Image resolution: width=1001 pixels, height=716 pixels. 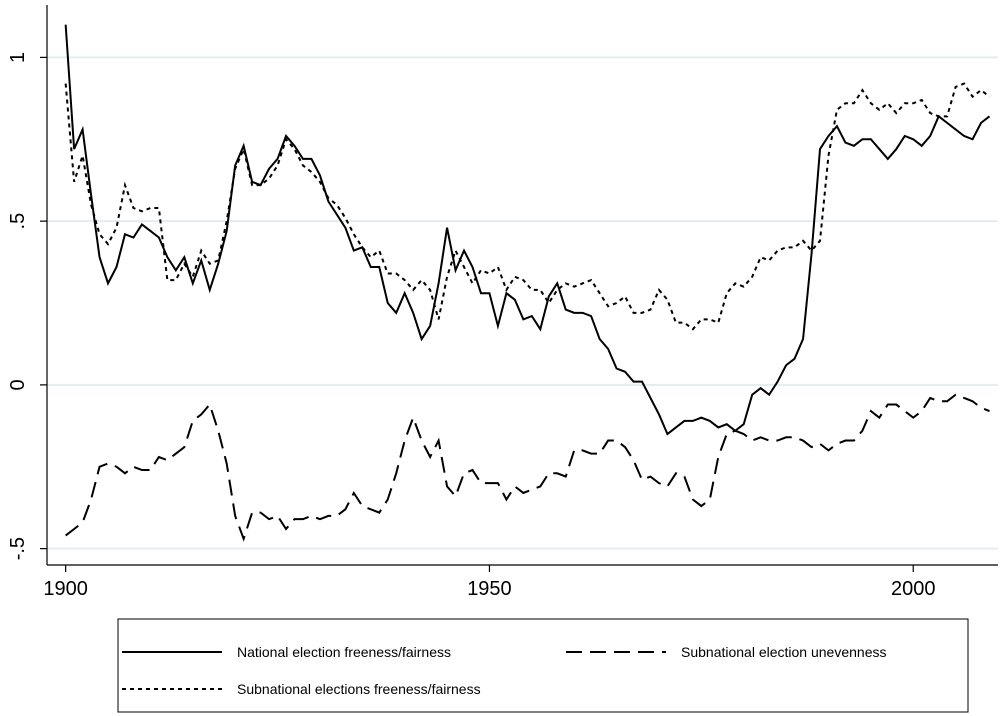 What do you see at coordinates (359, 689) in the screenshot?
I see `legend-label: Subnational elections freeness/fairness` at bounding box center [359, 689].